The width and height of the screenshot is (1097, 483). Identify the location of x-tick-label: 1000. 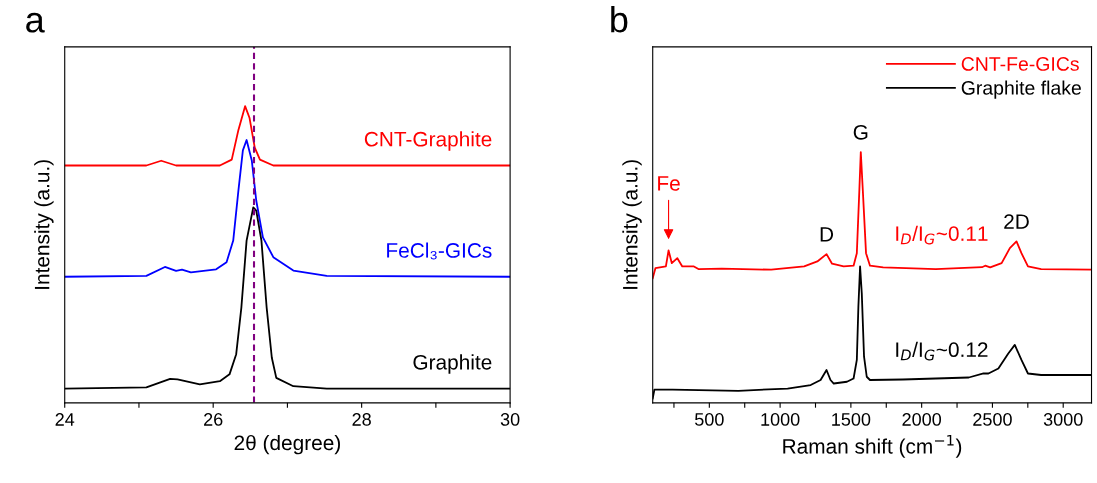
(780, 419).